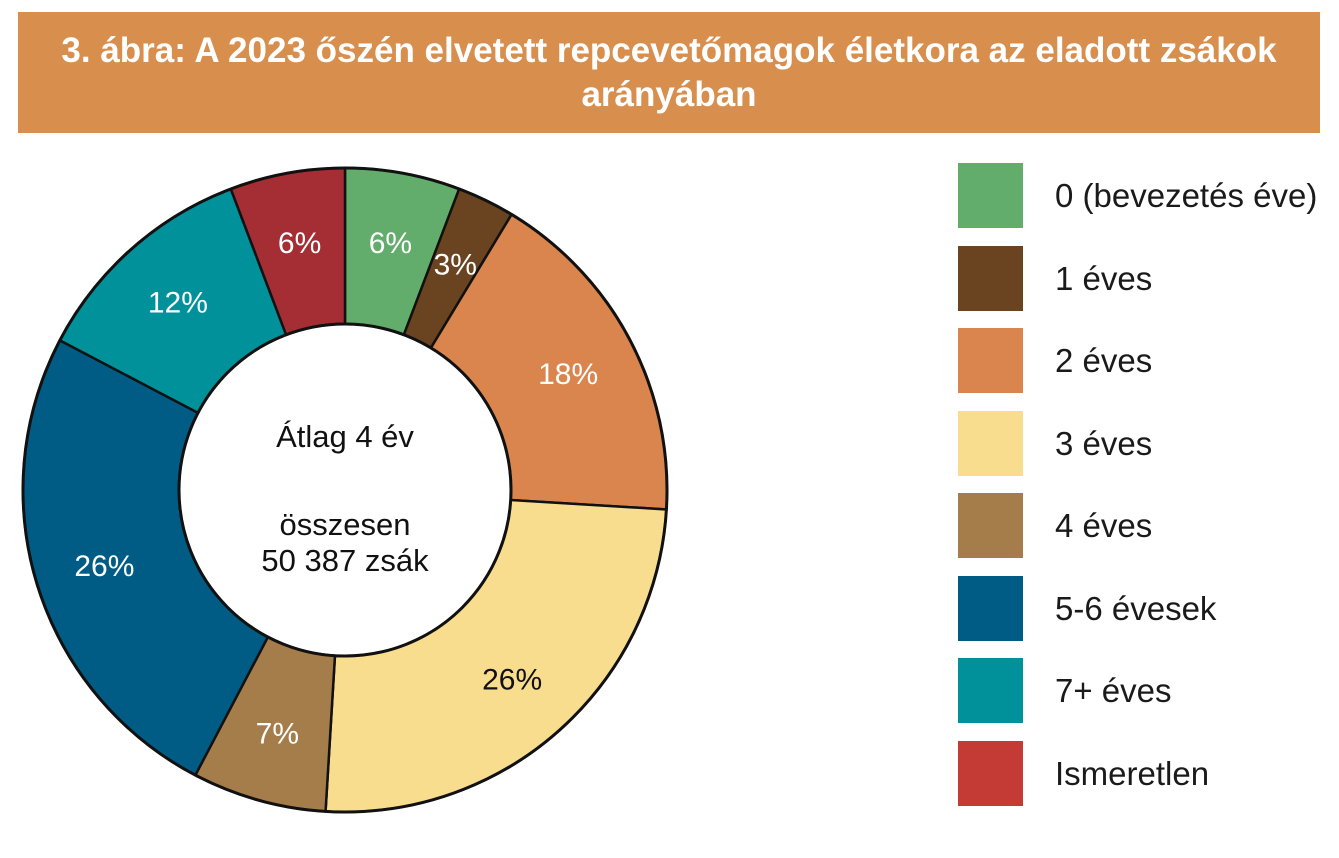 Image resolution: width=1339 pixels, height=858 pixels. I want to click on legend-item-1-ves: 1 éves, so click(1148, 278).